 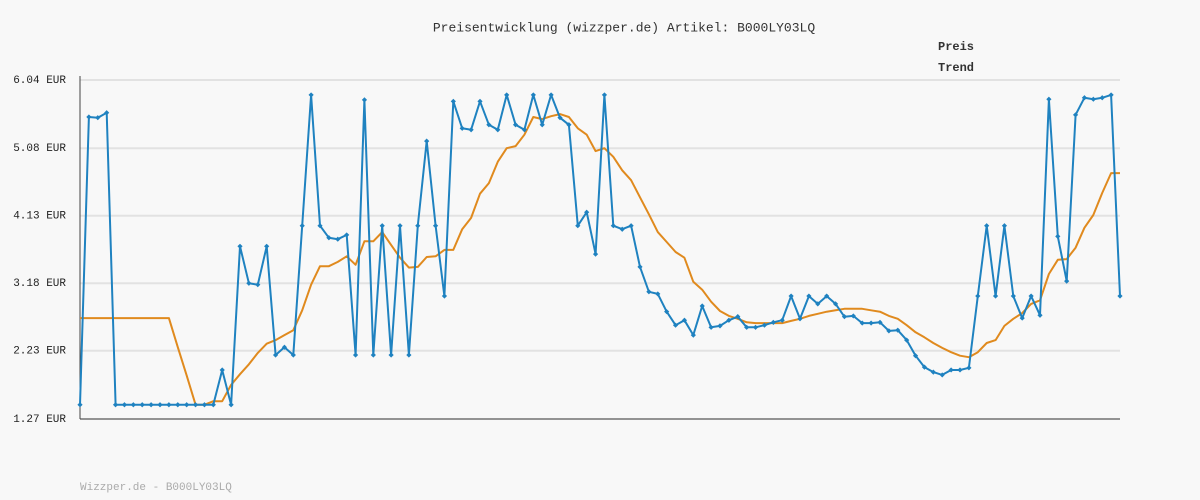 I want to click on y-tick-label: 2.23 EUR, so click(x=39, y=352).